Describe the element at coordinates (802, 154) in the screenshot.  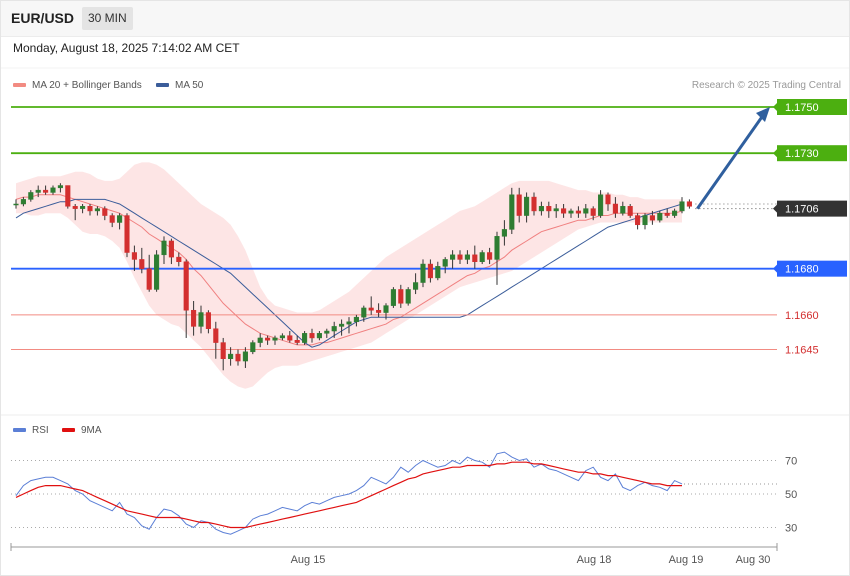
I see `level-label-1.1730: 1.1730` at that location.